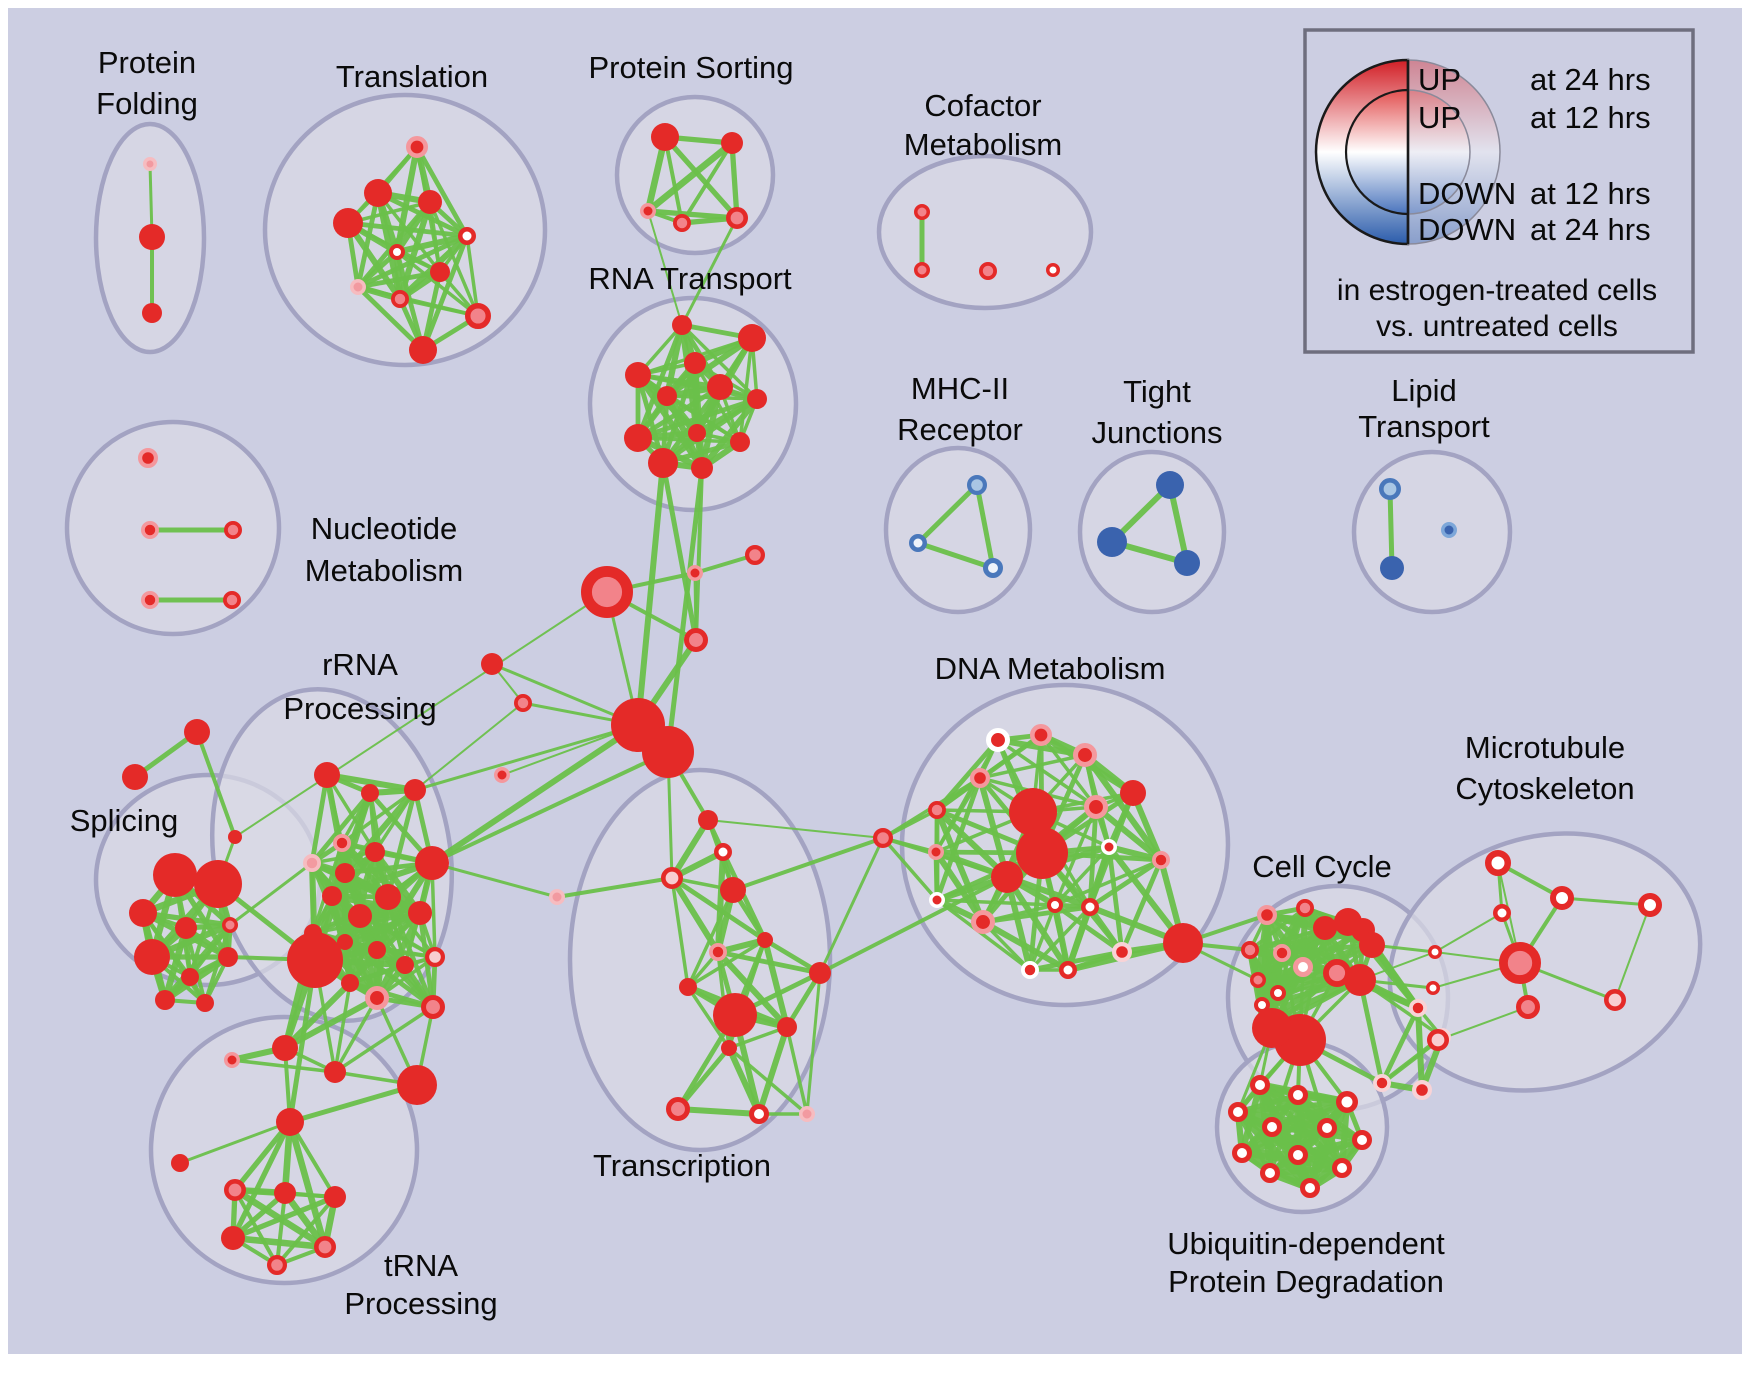 The image size is (1750, 1376). What do you see at coordinates (1497, 326) in the screenshot?
I see `legend-footer-text: vs. untreated cells` at bounding box center [1497, 326].